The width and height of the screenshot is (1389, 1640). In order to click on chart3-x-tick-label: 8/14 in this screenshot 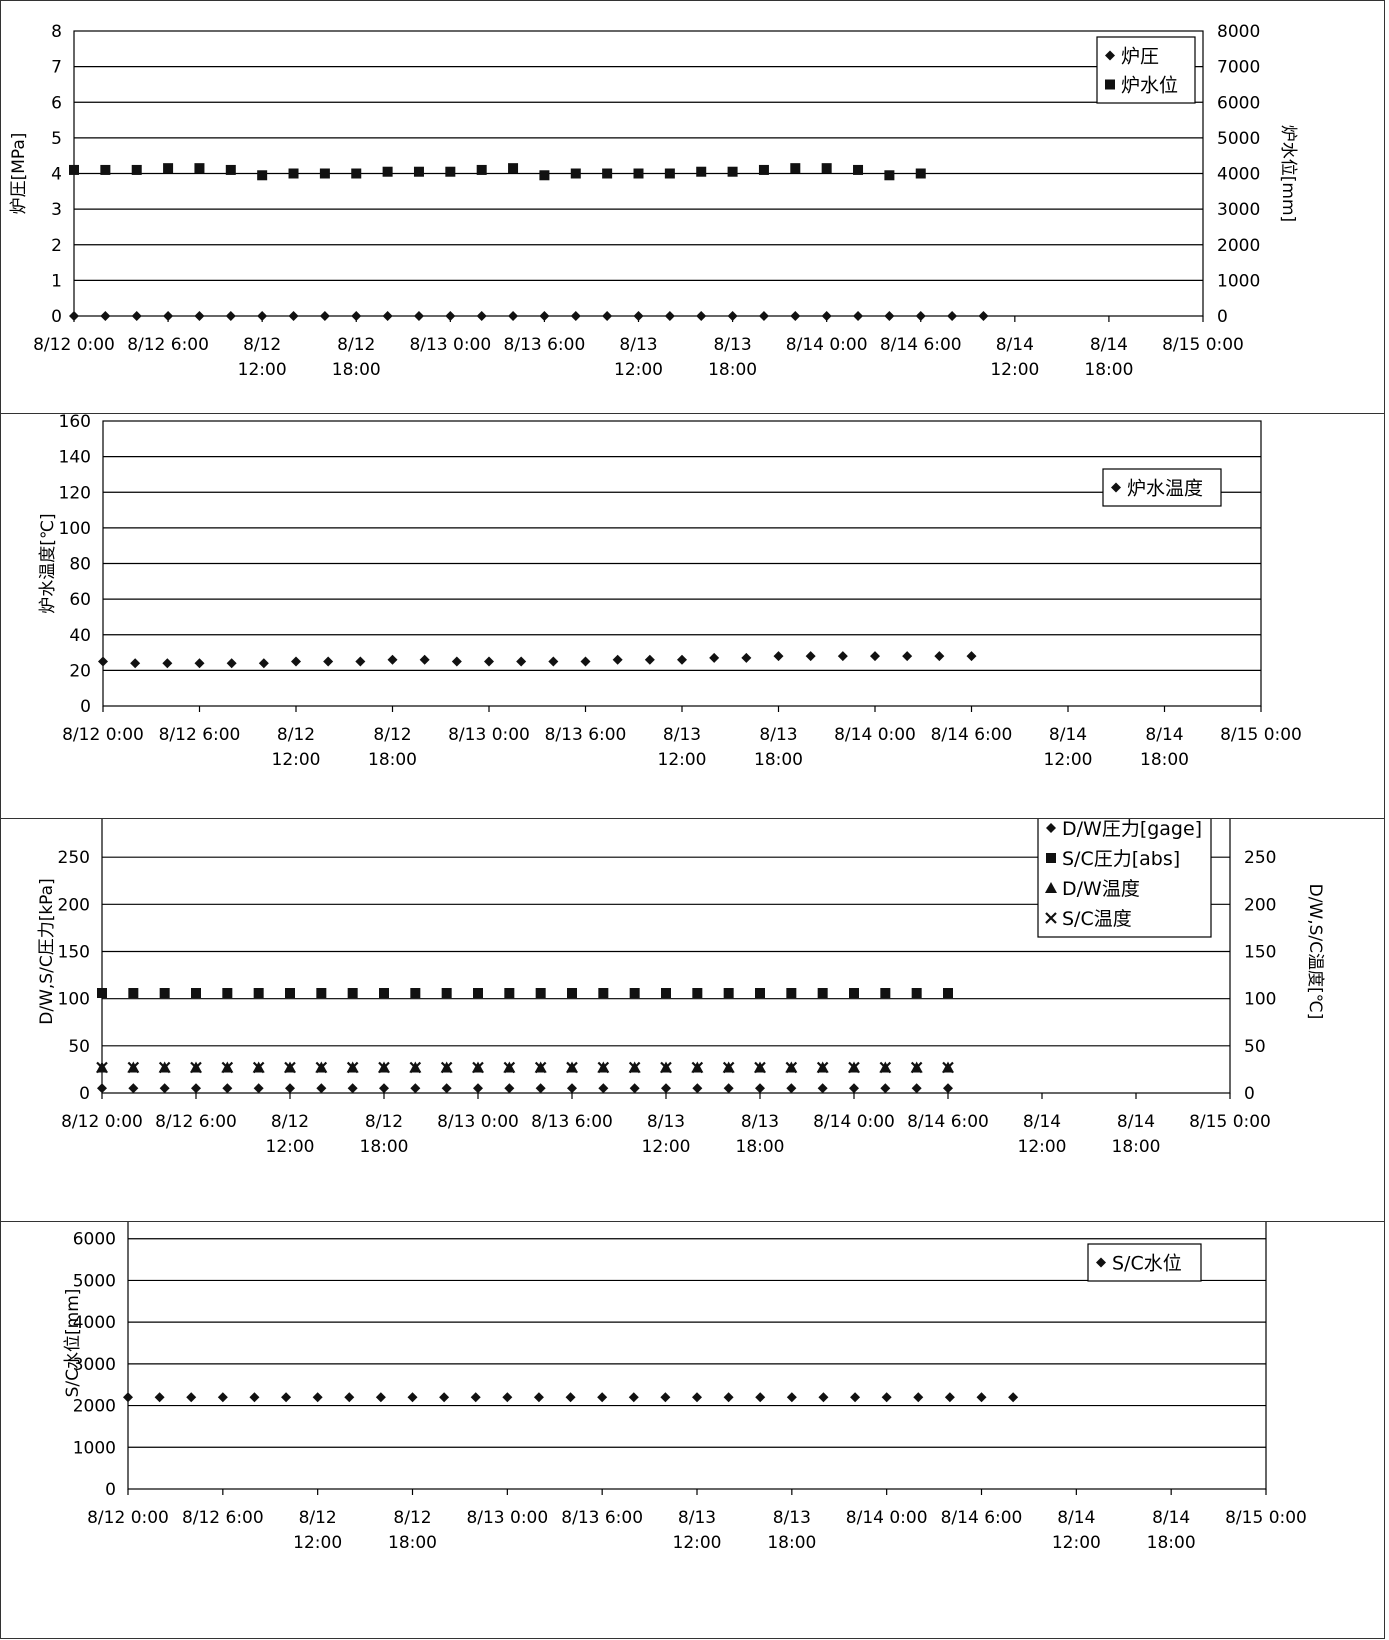, I will do `click(1042, 1122)`.